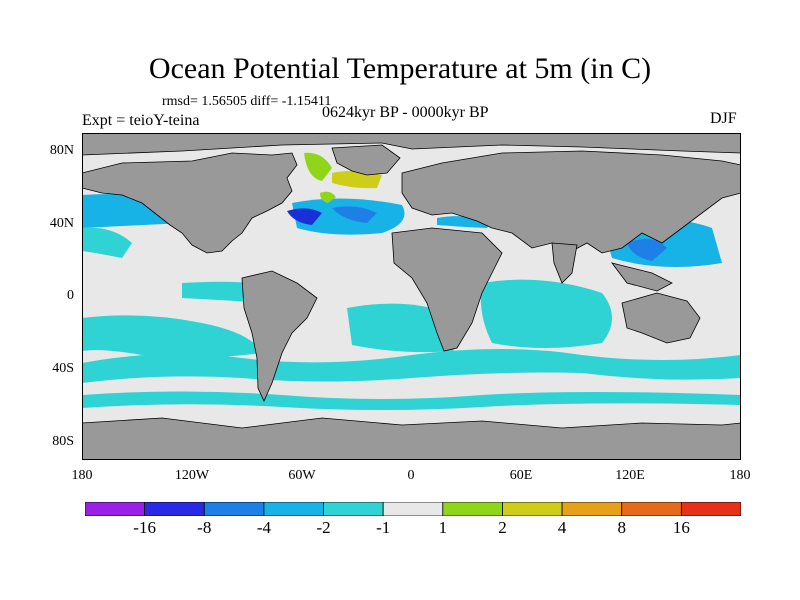 The height and width of the screenshot is (600, 800). Describe the element at coordinates (642, 277) in the screenshot. I see `land-maritime-continent` at that location.